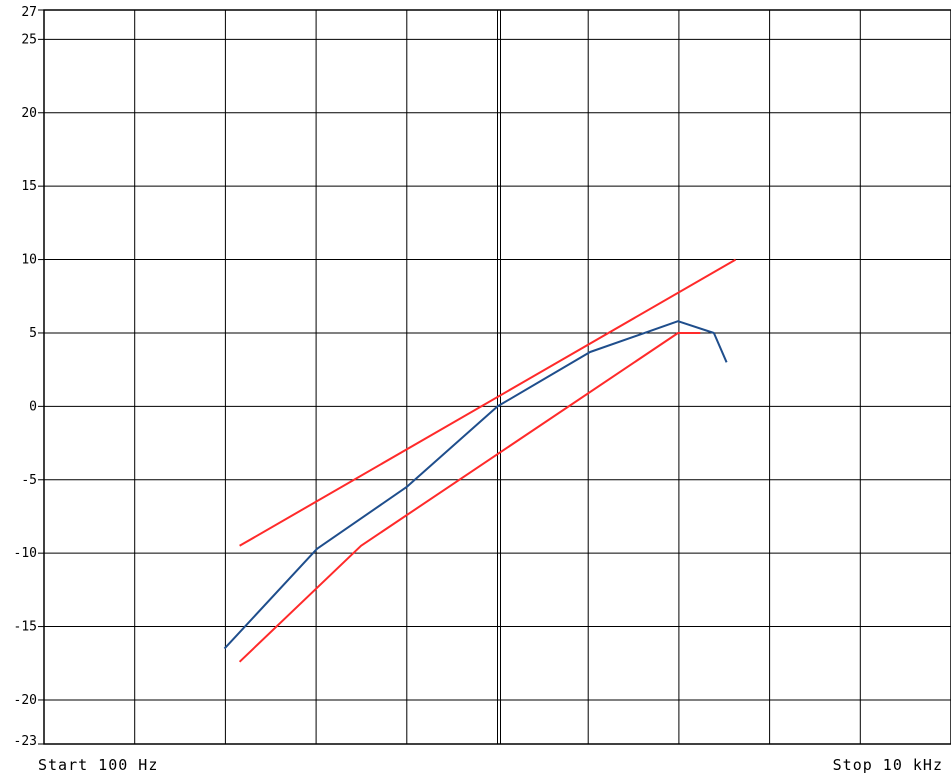 This screenshot has height=782, width=951. I want to click on y-tick-label: 25, so click(29, 39).